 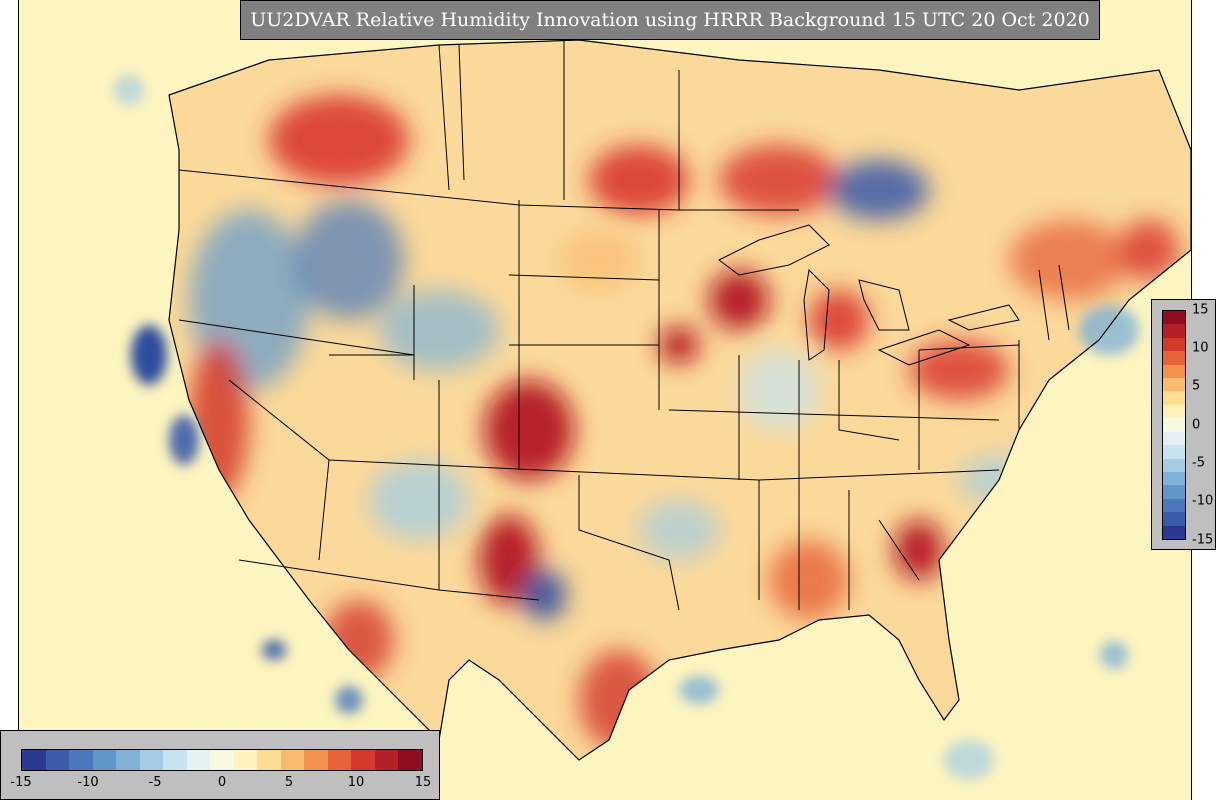 I want to click on colorbar-right-tick: 5, so click(x=1196, y=386).